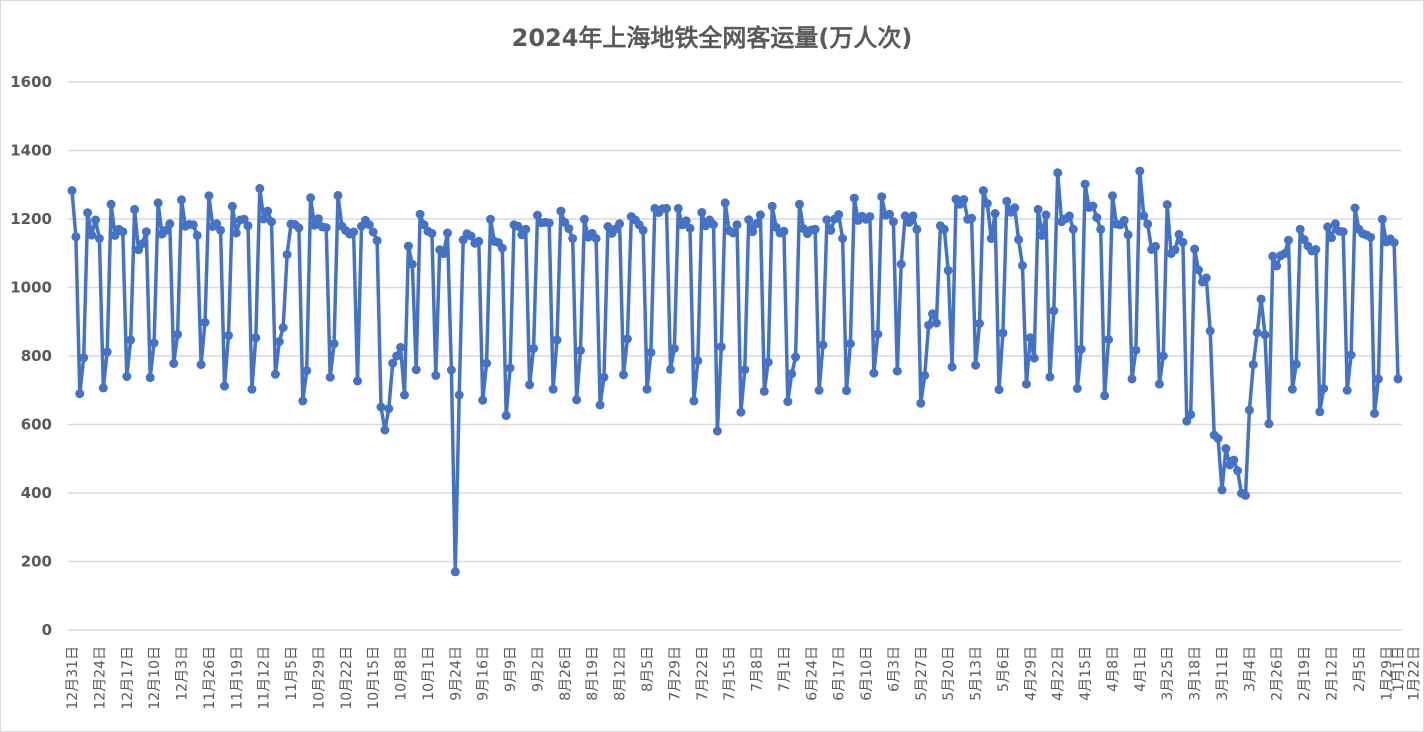  What do you see at coordinates (785, 669) in the screenshot?
I see `x-tick-label: 7月1日` at bounding box center [785, 669].